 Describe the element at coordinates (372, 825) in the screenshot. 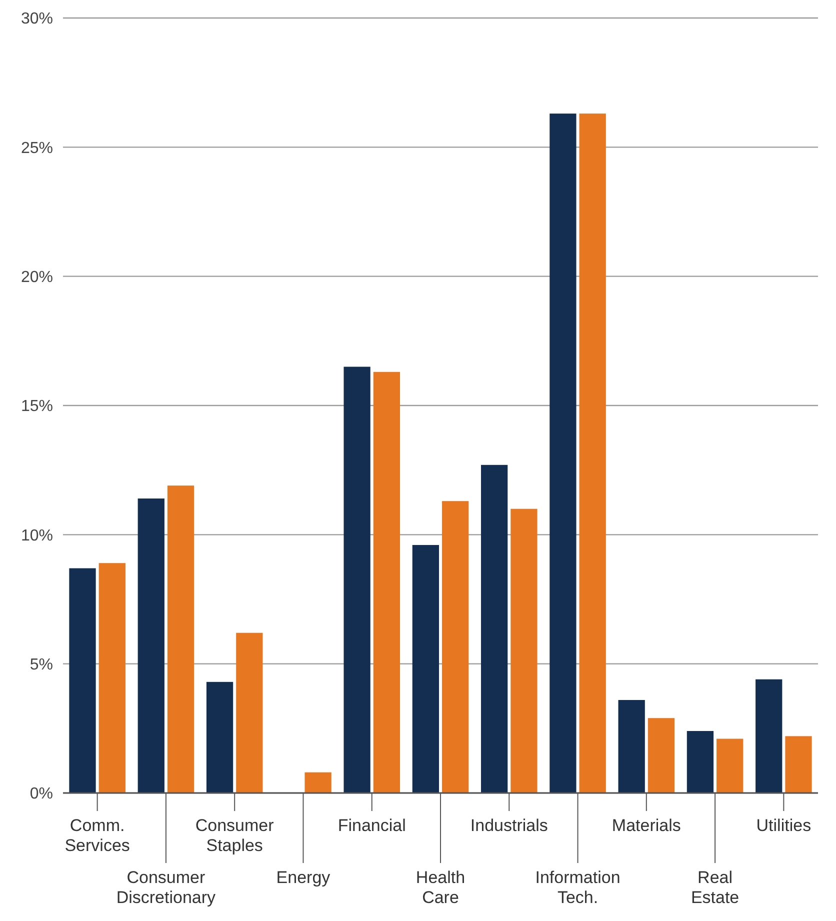

I see `x-tick-label: Financial` at that location.